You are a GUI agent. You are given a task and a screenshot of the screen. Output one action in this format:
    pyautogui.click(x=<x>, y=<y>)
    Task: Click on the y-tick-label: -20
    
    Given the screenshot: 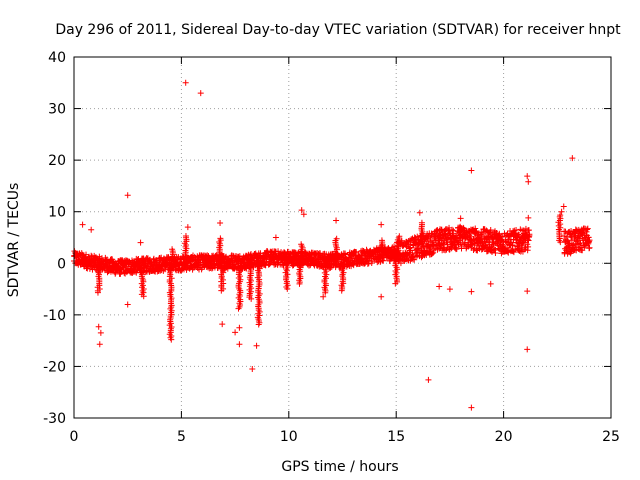 What is the action you would take?
    pyautogui.click(x=54, y=367)
    